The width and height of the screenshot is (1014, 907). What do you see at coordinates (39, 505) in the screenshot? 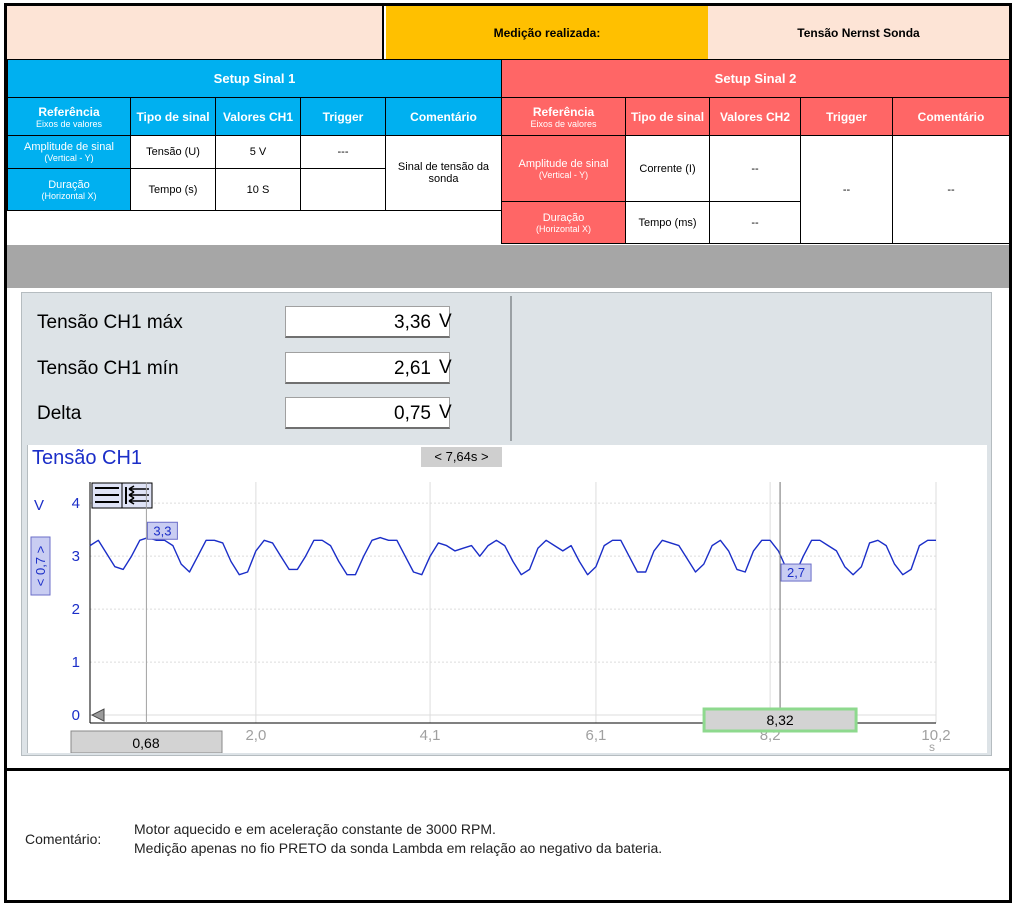
I see `y-unit-label: V` at bounding box center [39, 505].